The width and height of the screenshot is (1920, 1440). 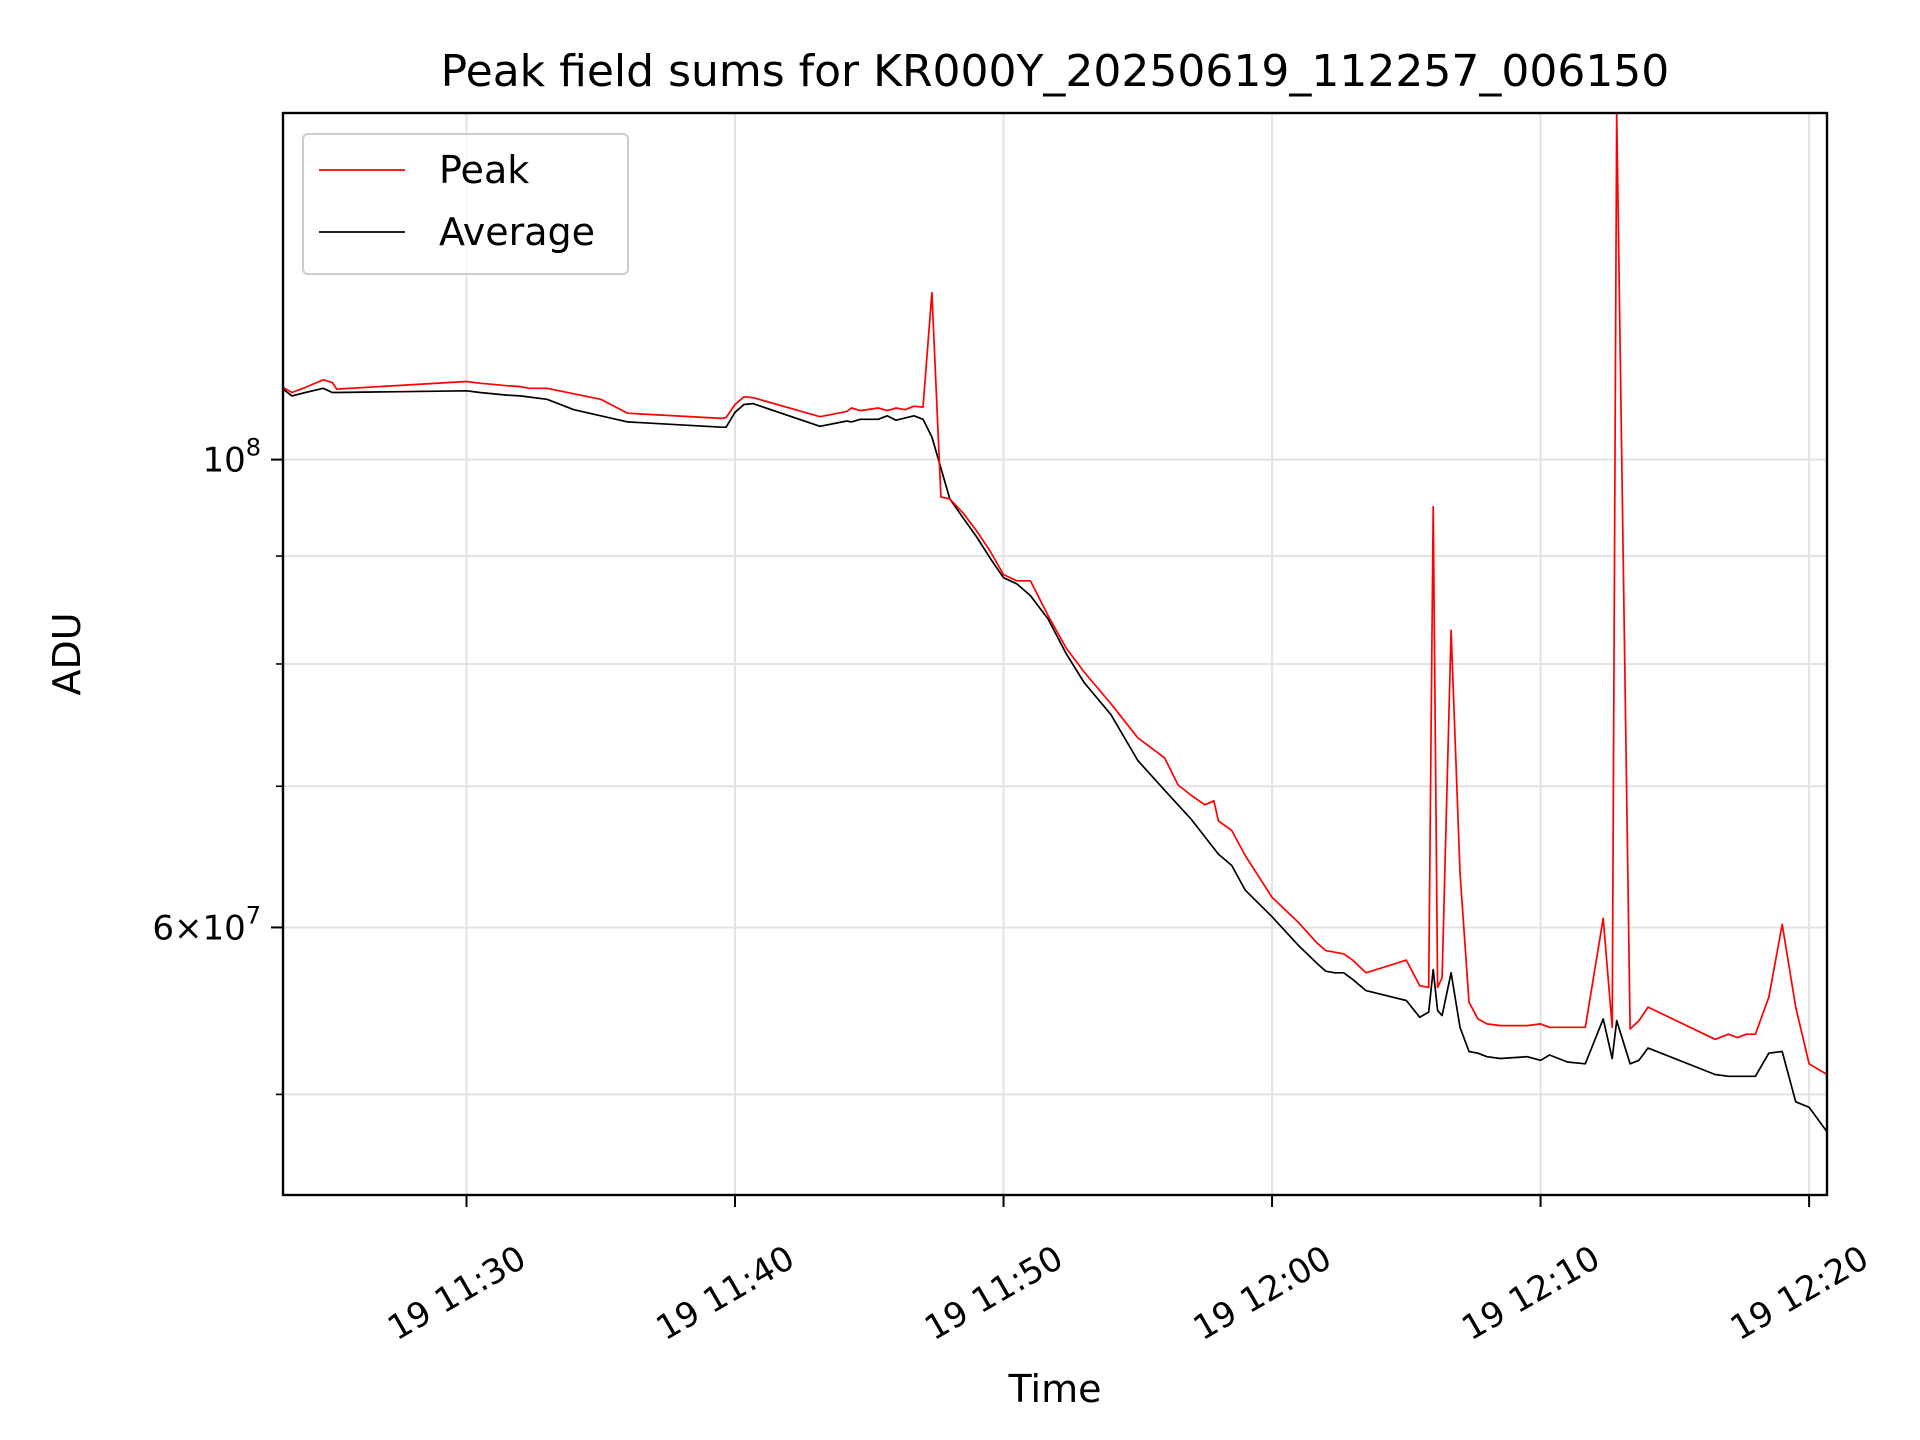 I want to click on y-tick-exponent: 8, so click(x=253, y=448).